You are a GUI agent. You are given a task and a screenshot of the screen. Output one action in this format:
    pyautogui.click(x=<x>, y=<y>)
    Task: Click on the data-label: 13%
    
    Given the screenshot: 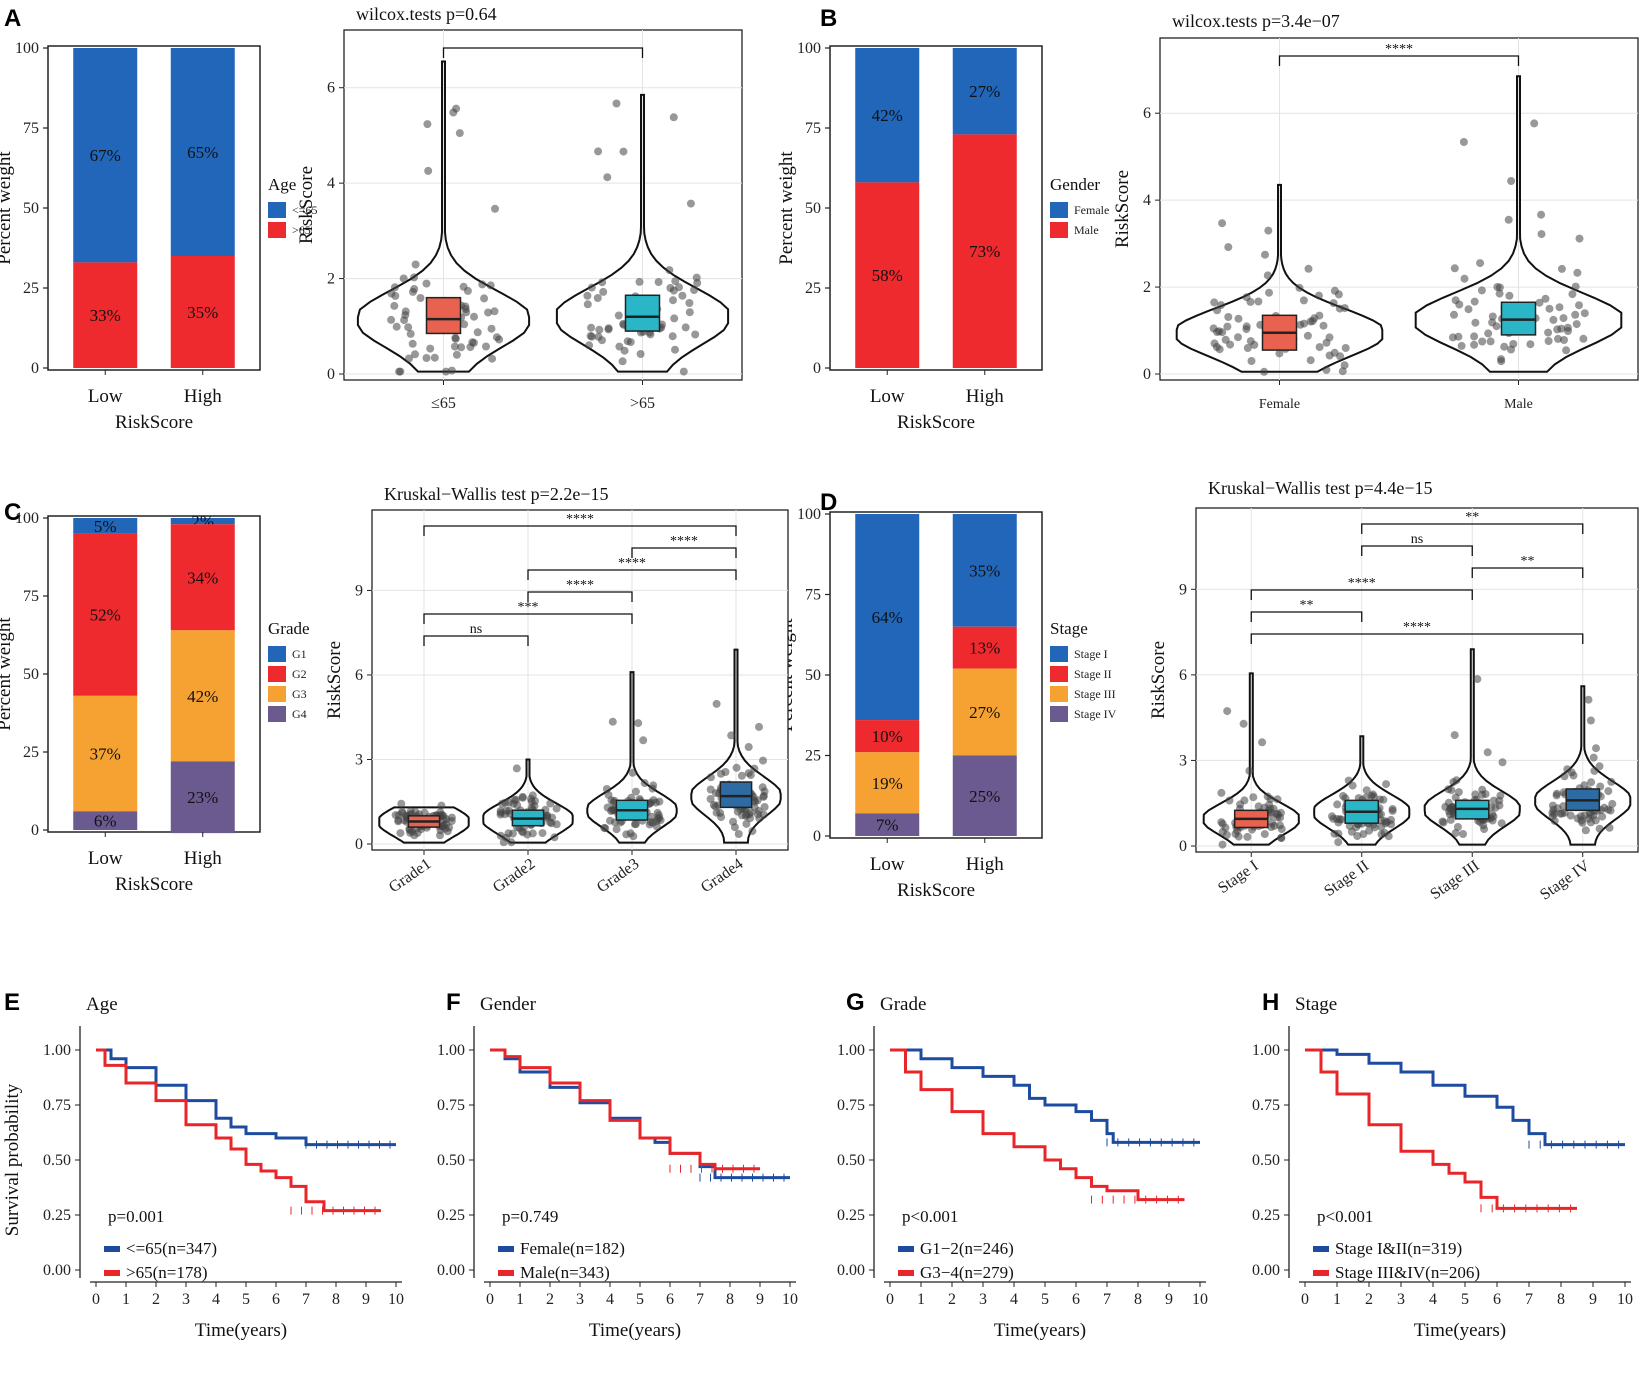 What is the action you would take?
    pyautogui.click(x=984, y=648)
    